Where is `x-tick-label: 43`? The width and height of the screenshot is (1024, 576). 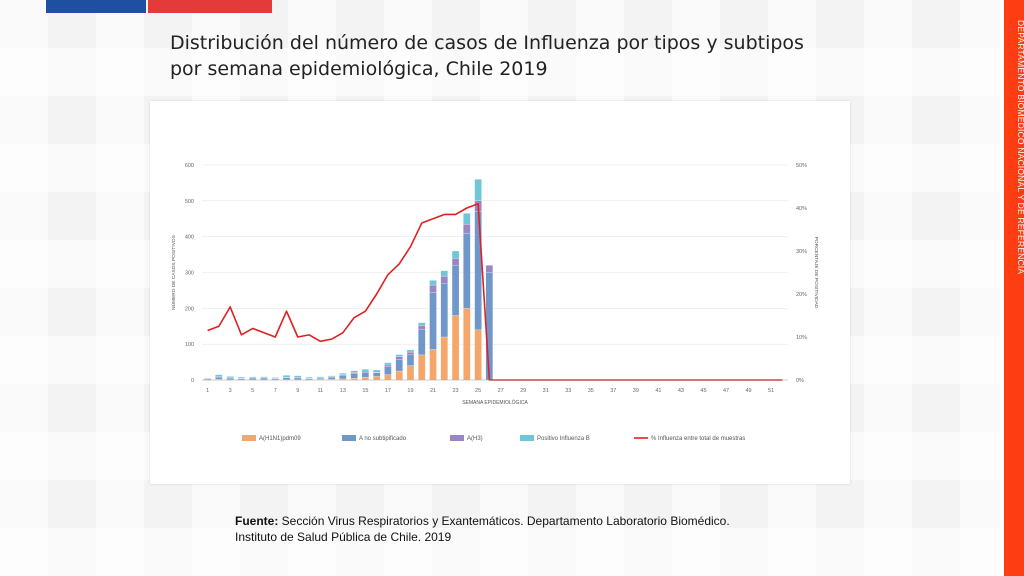
x-tick-label: 43 is located at coordinates (681, 391).